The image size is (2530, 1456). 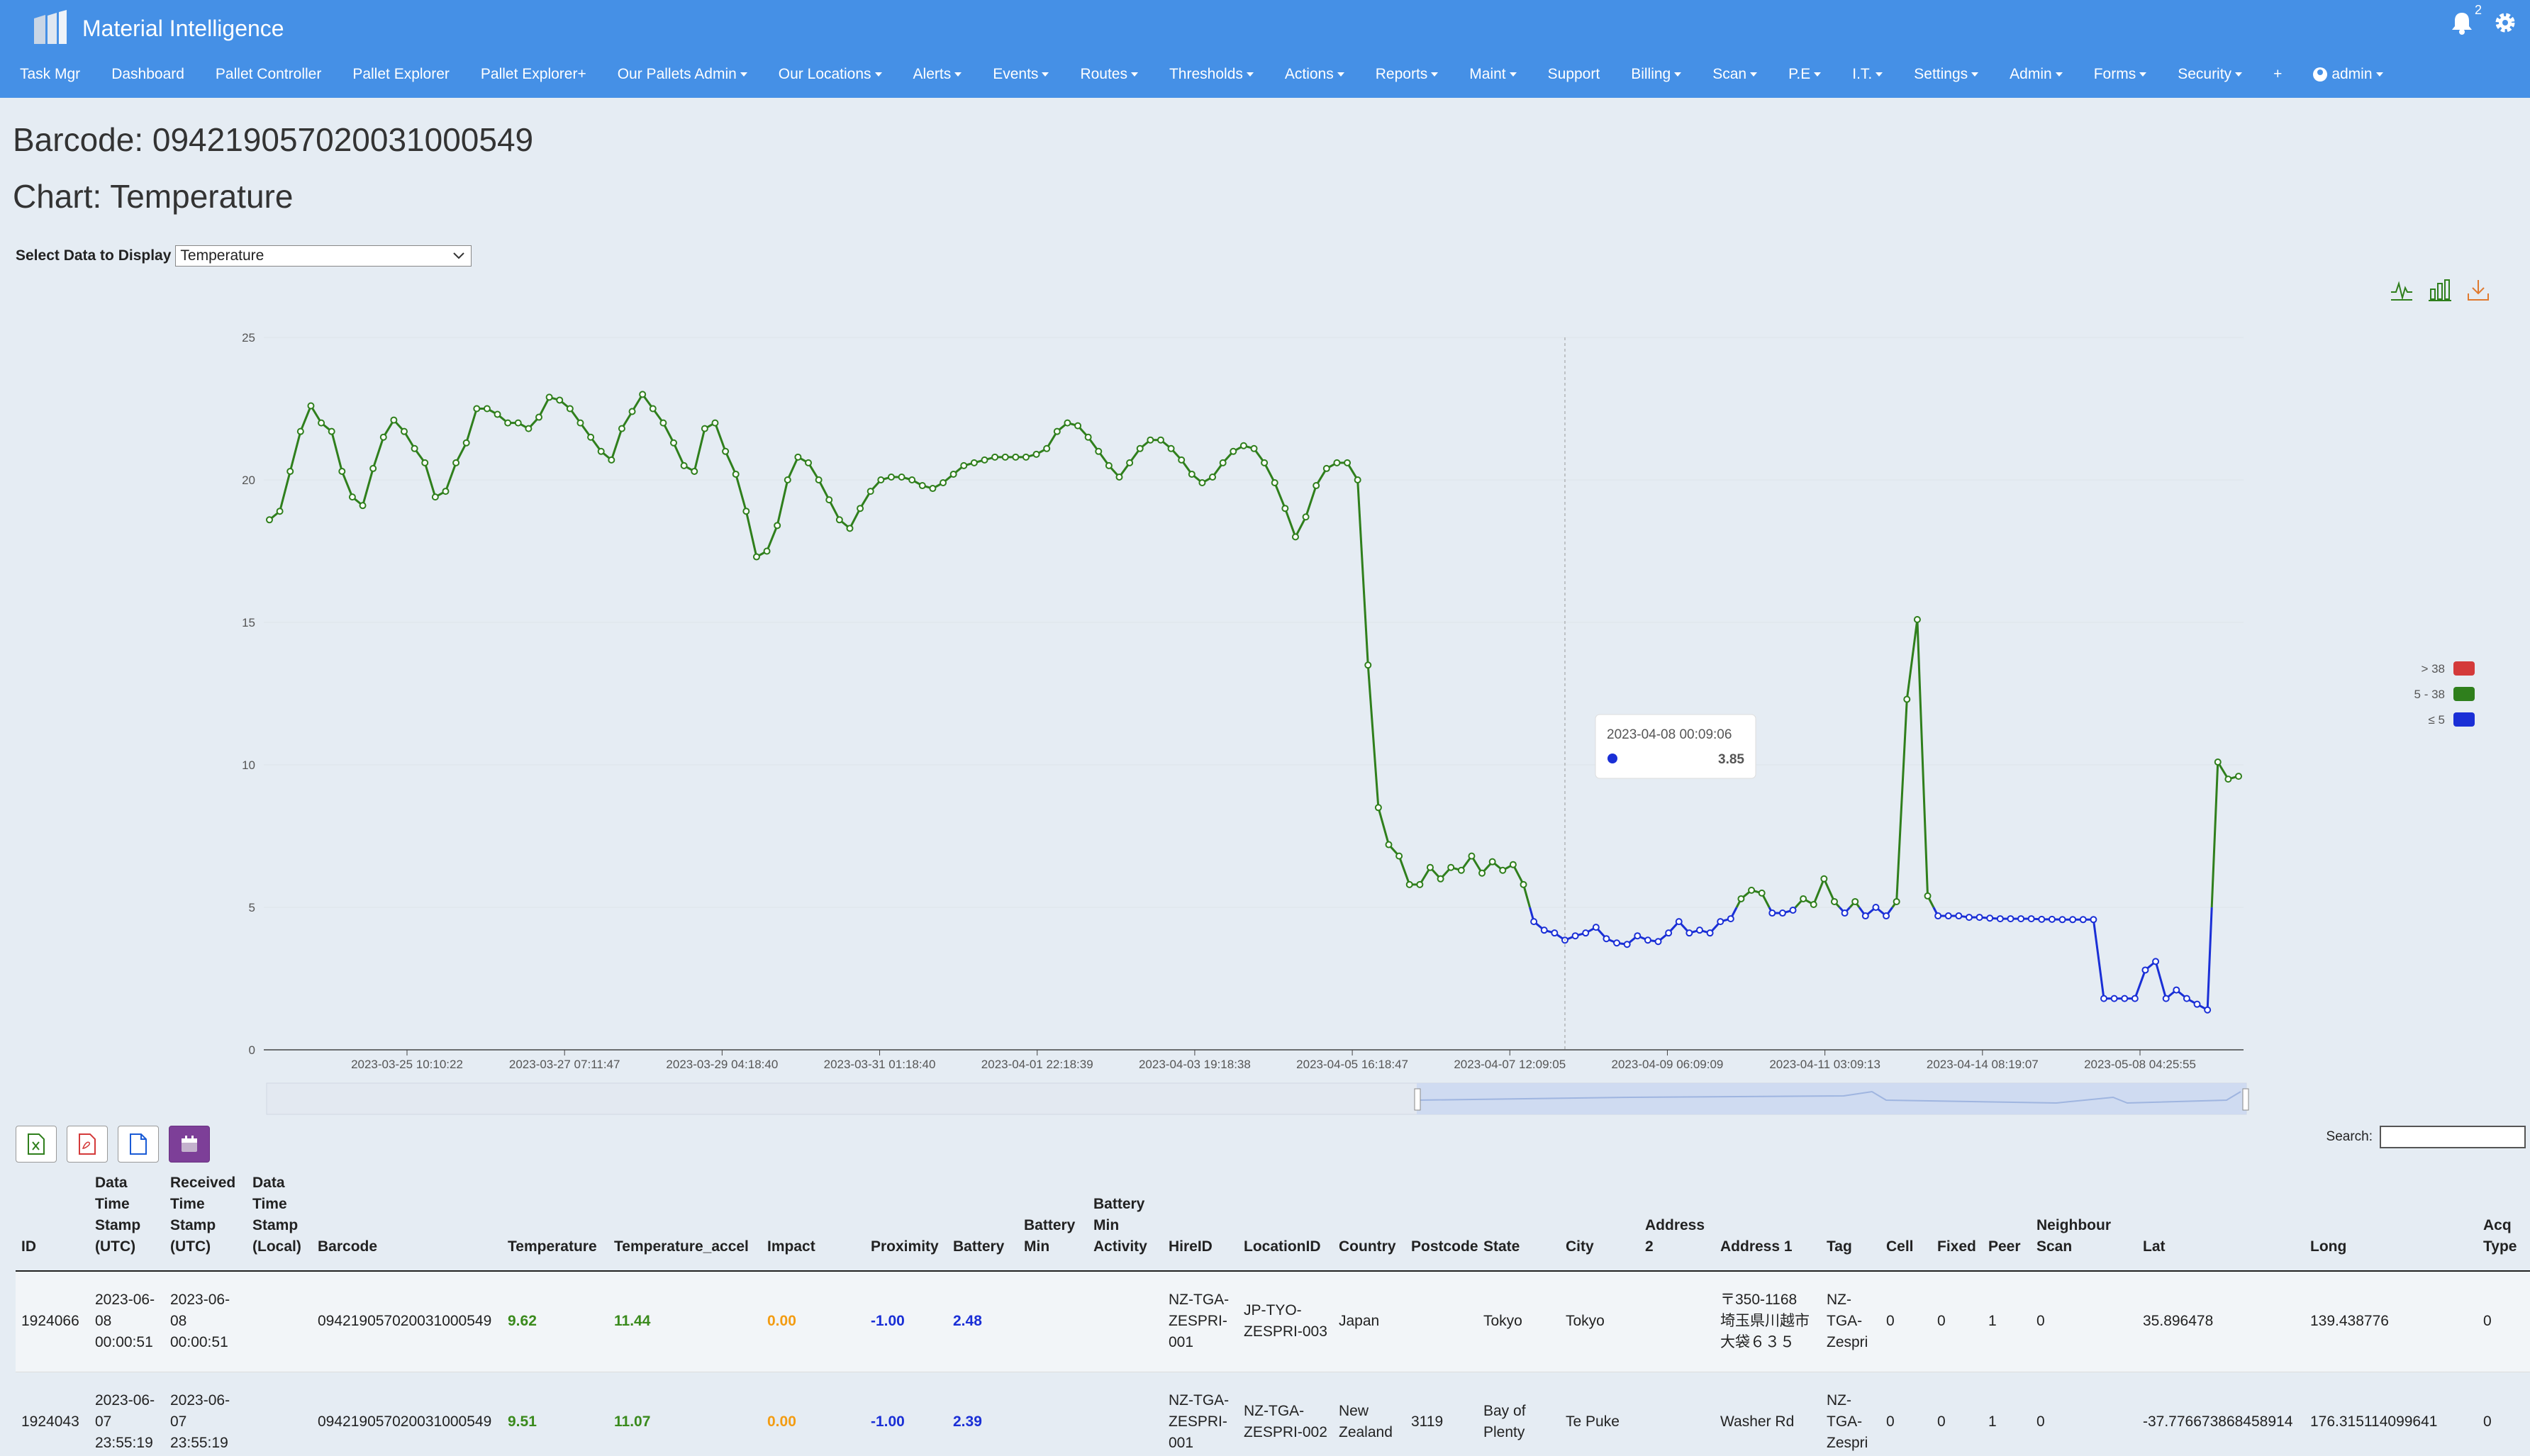 I want to click on export-excel-button, so click(x=36, y=1144).